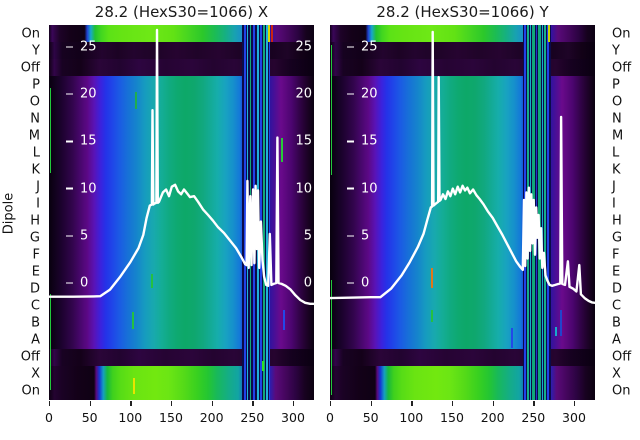 The width and height of the screenshot is (640, 440). Describe the element at coordinates (88, 141) in the screenshot. I see `overlay-tick-value: 15` at that location.